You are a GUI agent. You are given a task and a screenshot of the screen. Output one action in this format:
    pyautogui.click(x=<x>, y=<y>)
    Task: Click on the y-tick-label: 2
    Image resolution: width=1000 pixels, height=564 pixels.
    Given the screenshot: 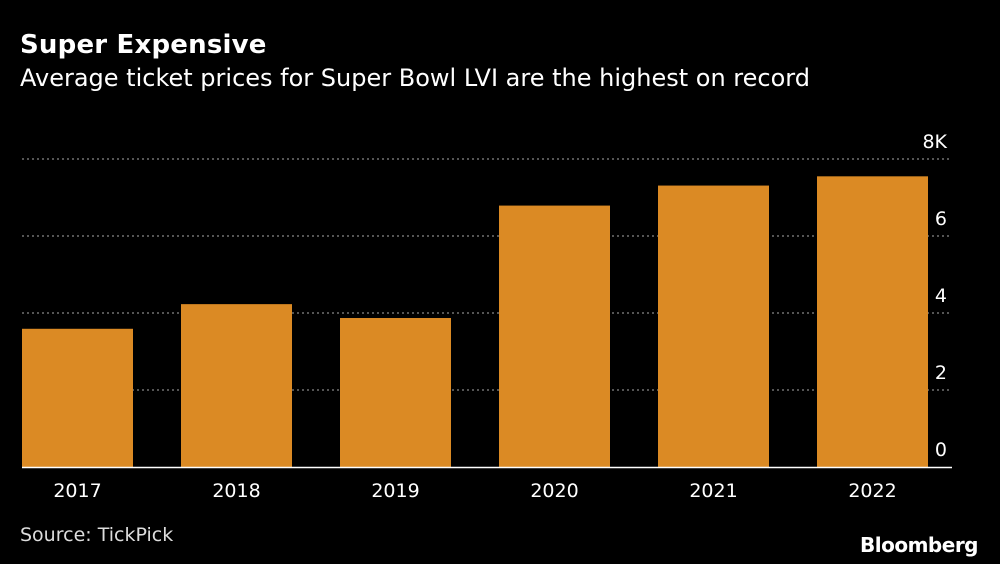 What is the action you would take?
    pyautogui.click(x=941, y=373)
    